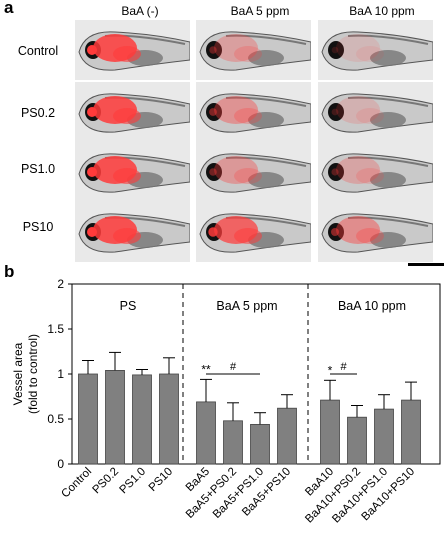 Image resolution: width=448 pixels, height=550 pixels. I want to click on y-tick-label: 1.5, so click(55, 329).